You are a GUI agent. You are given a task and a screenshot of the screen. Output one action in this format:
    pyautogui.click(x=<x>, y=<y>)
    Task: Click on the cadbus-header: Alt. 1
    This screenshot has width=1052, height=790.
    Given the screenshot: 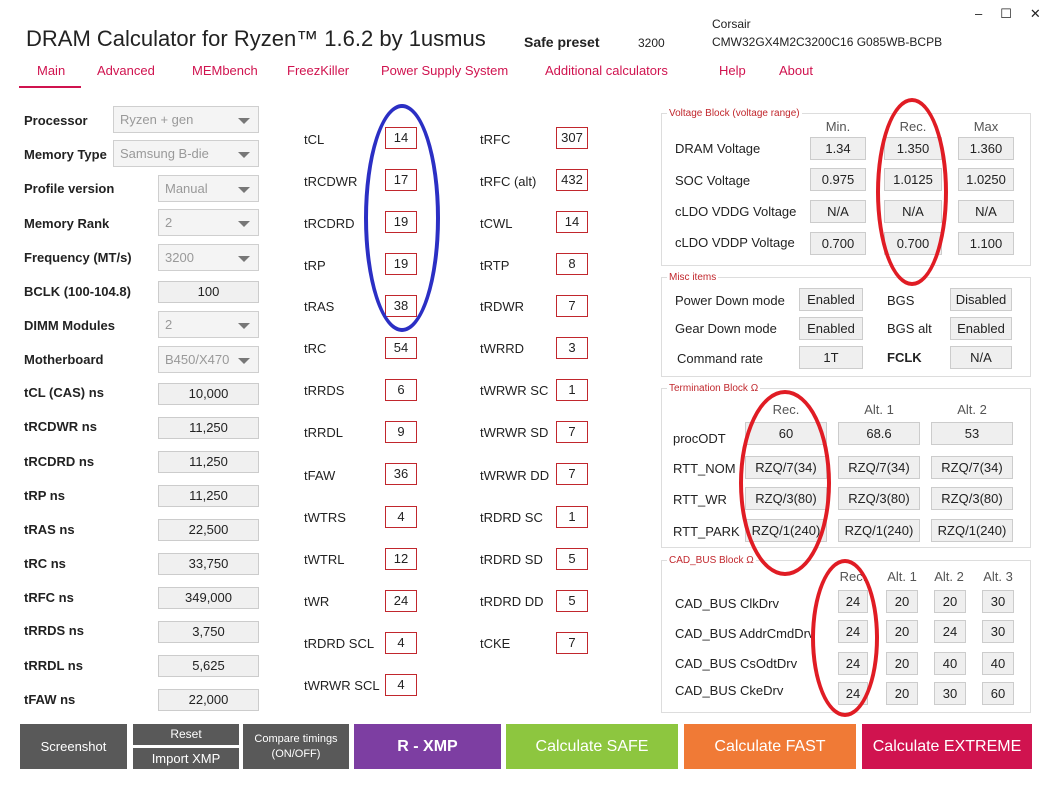 What is the action you would take?
    pyautogui.click(x=902, y=576)
    